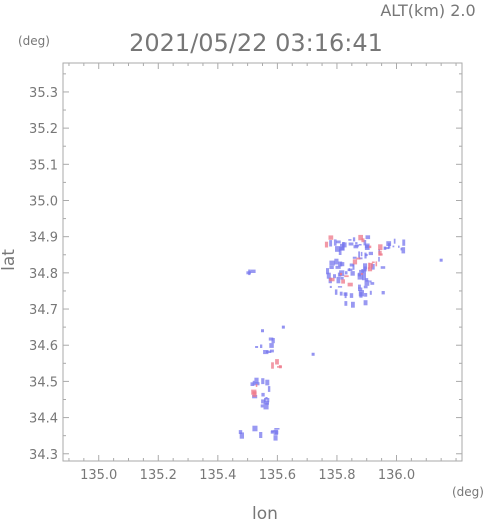 This screenshot has height=521, width=491. I want to click on y-axis-label: lat, so click(9, 260).